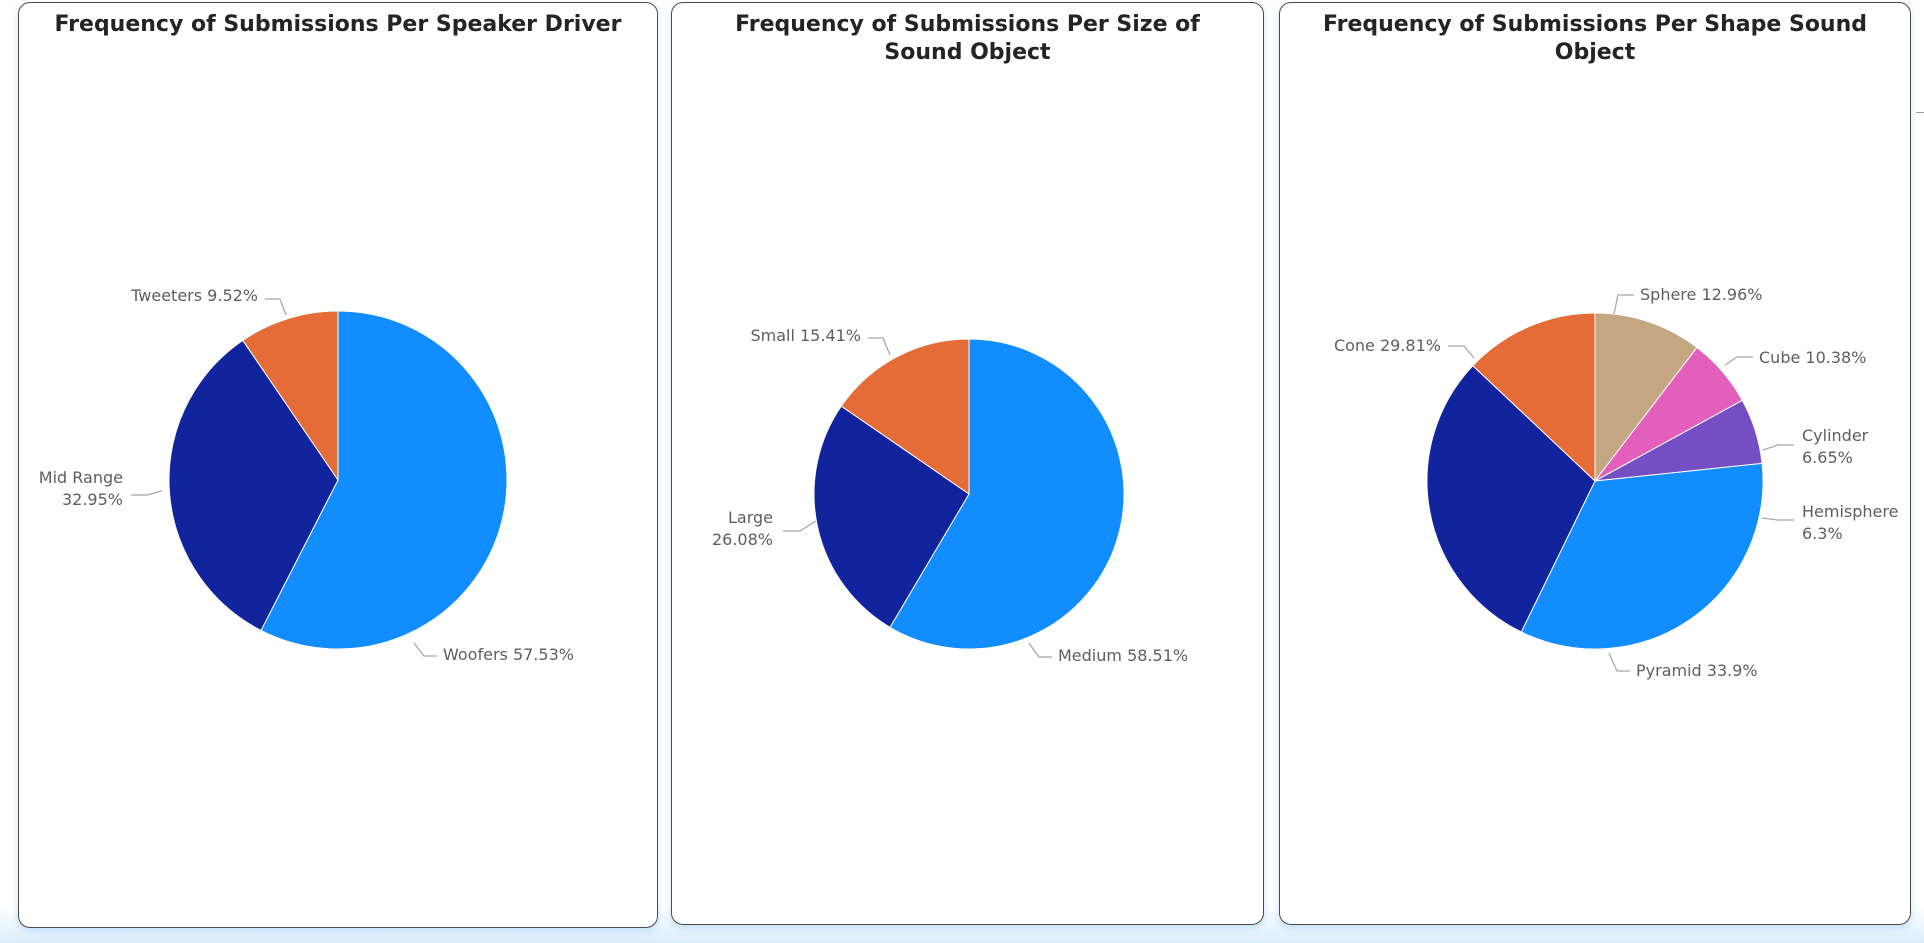 The image size is (1924, 943). I want to click on pie-slice-tweeters, so click(290, 396).